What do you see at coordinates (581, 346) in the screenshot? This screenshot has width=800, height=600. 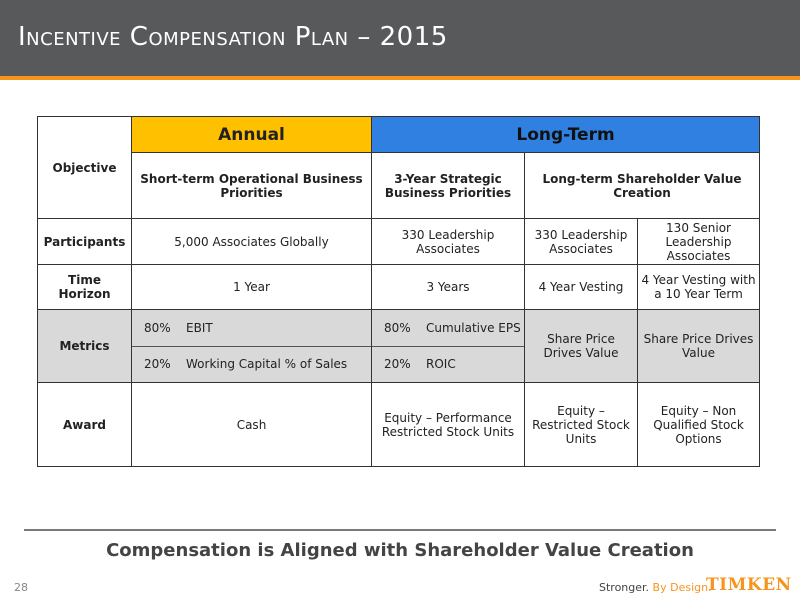 I see `metrics-col3: Share Price Drives Value` at bounding box center [581, 346].